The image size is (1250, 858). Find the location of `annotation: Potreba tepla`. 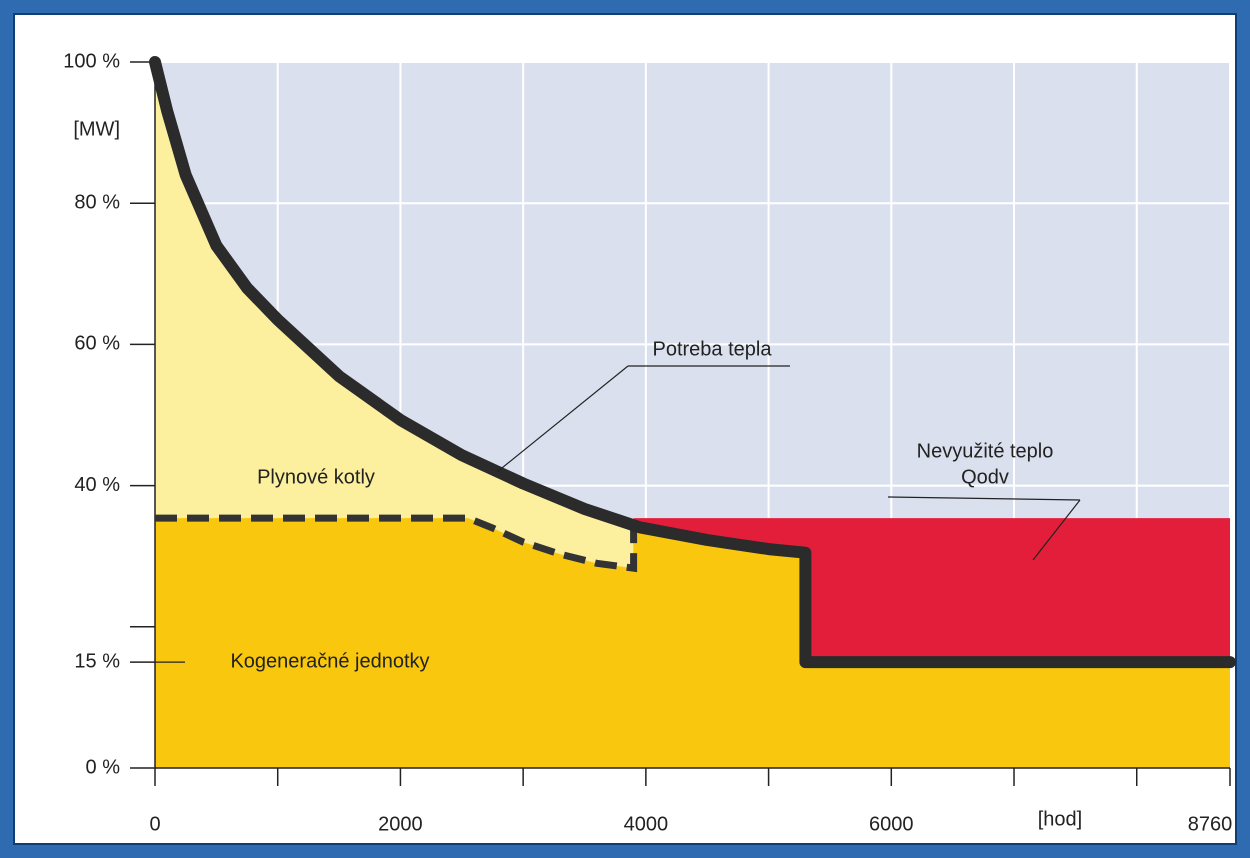

annotation: Potreba tepla is located at coordinates (713, 349).